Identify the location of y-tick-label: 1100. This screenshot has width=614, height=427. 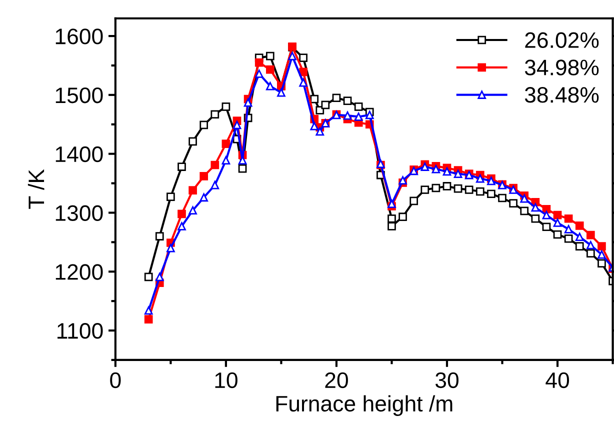
(80, 331).